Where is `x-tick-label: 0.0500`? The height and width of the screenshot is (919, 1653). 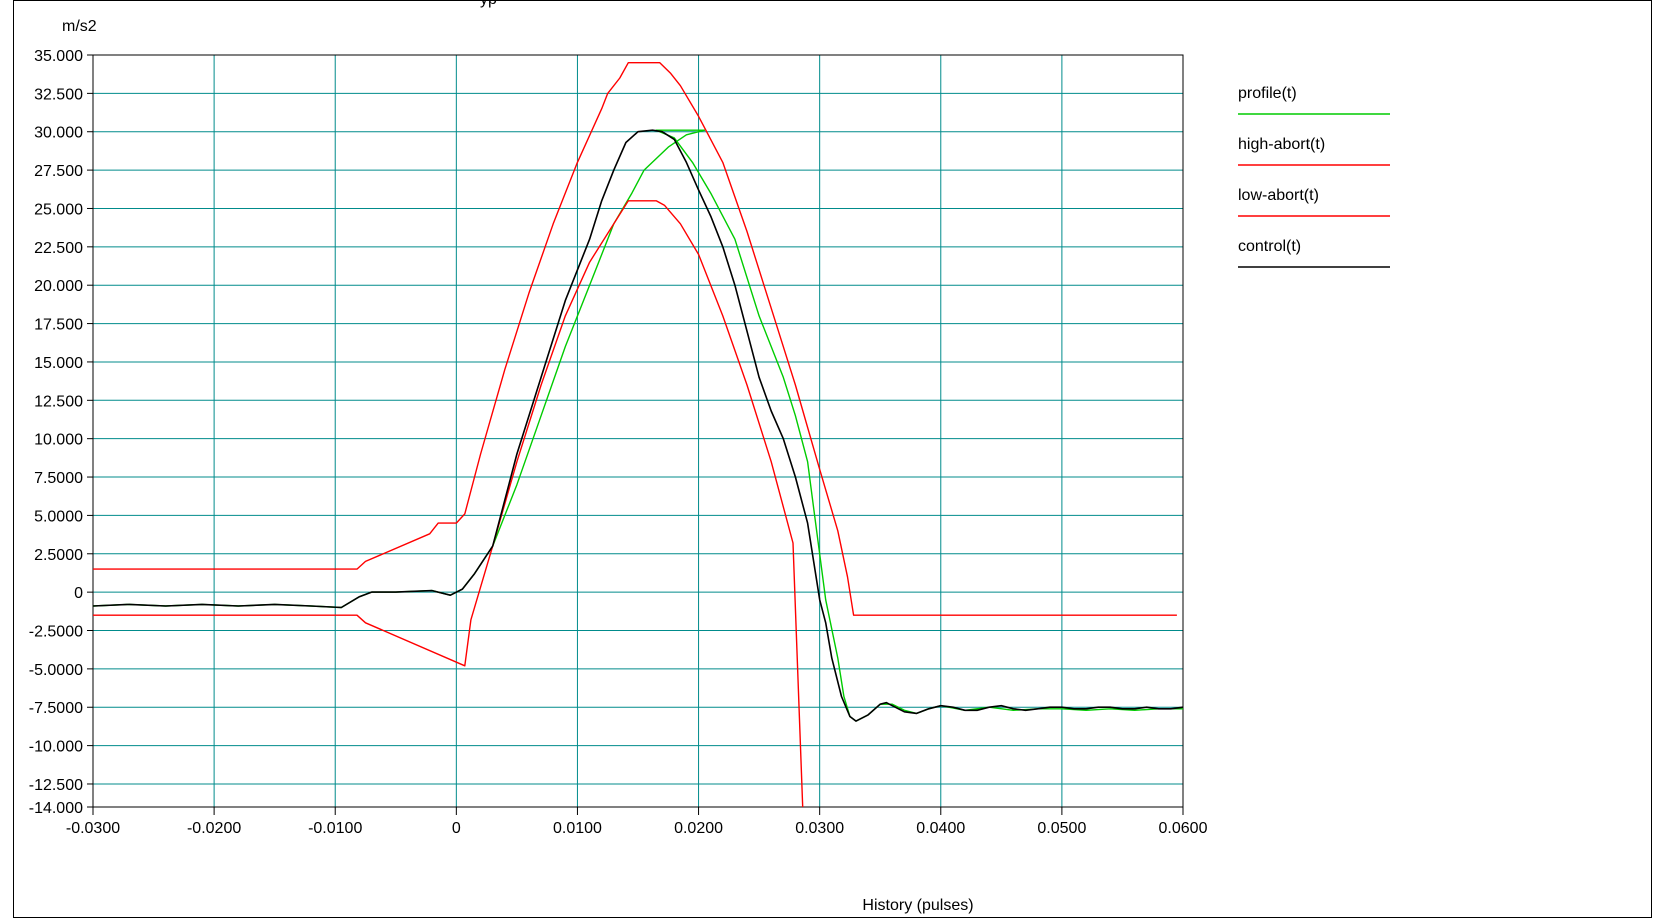
x-tick-label: 0.0500 is located at coordinates (1061, 828).